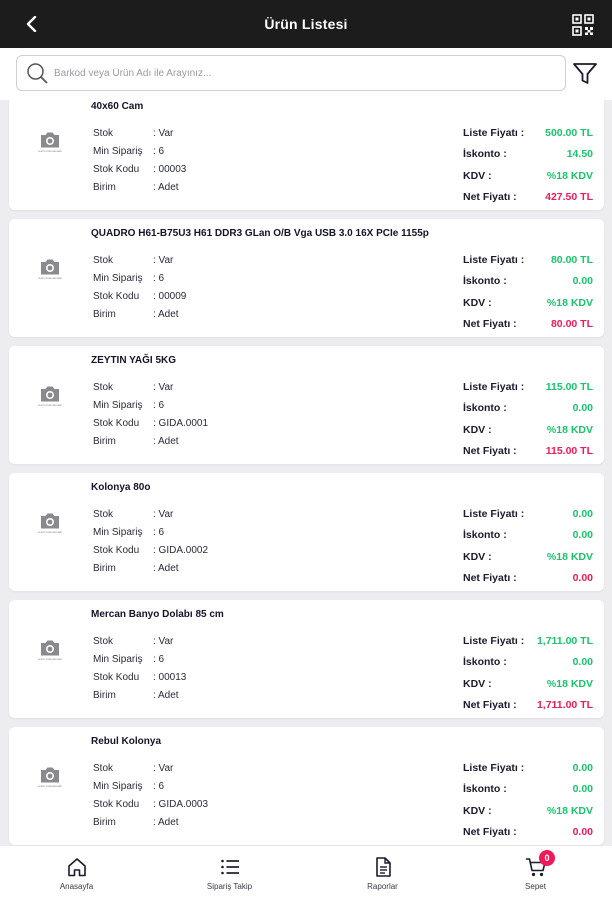  What do you see at coordinates (181, 804) in the screenshot?
I see `stock-code-value: : GIDA.0003` at bounding box center [181, 804].